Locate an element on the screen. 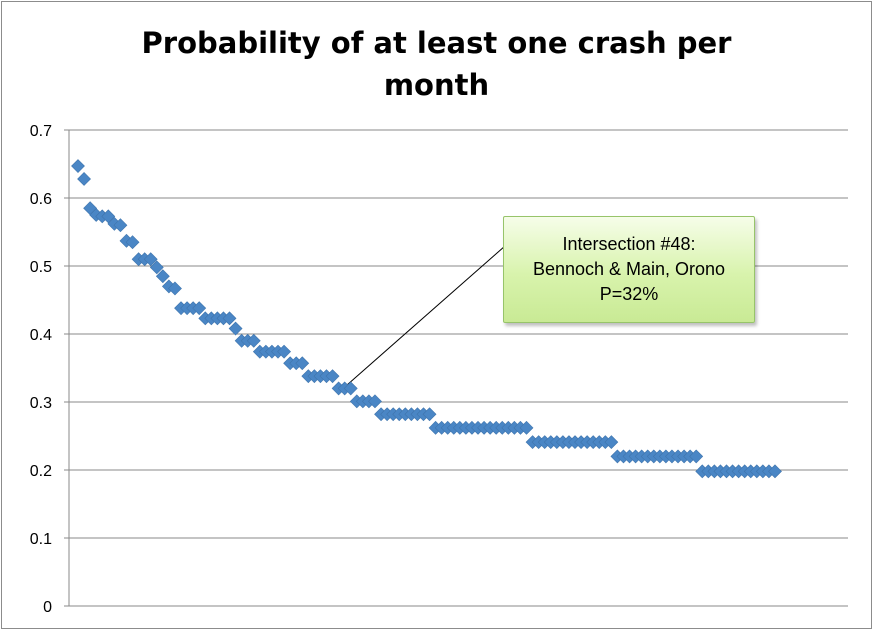  y-tick-label: 0 is located at coordinates (47, 607).